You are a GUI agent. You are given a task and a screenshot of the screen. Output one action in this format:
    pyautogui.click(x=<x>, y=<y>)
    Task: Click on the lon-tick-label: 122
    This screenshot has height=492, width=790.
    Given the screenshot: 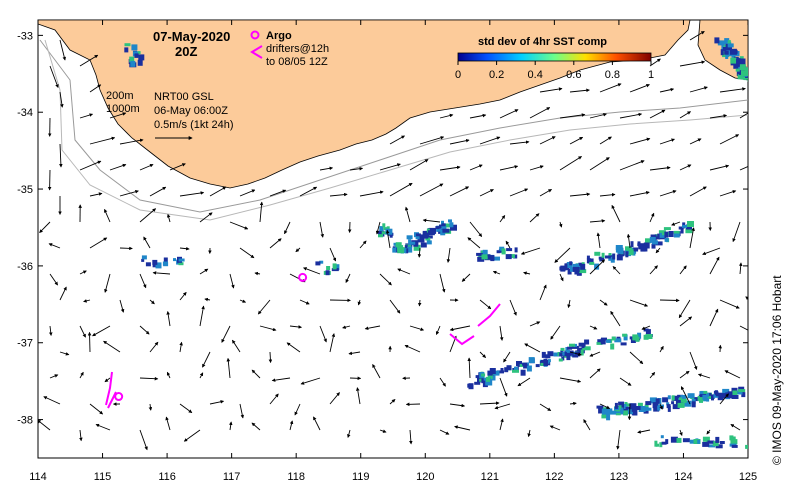 What is the action you would take?
    pyautogui.click(x=554, y=477)
    